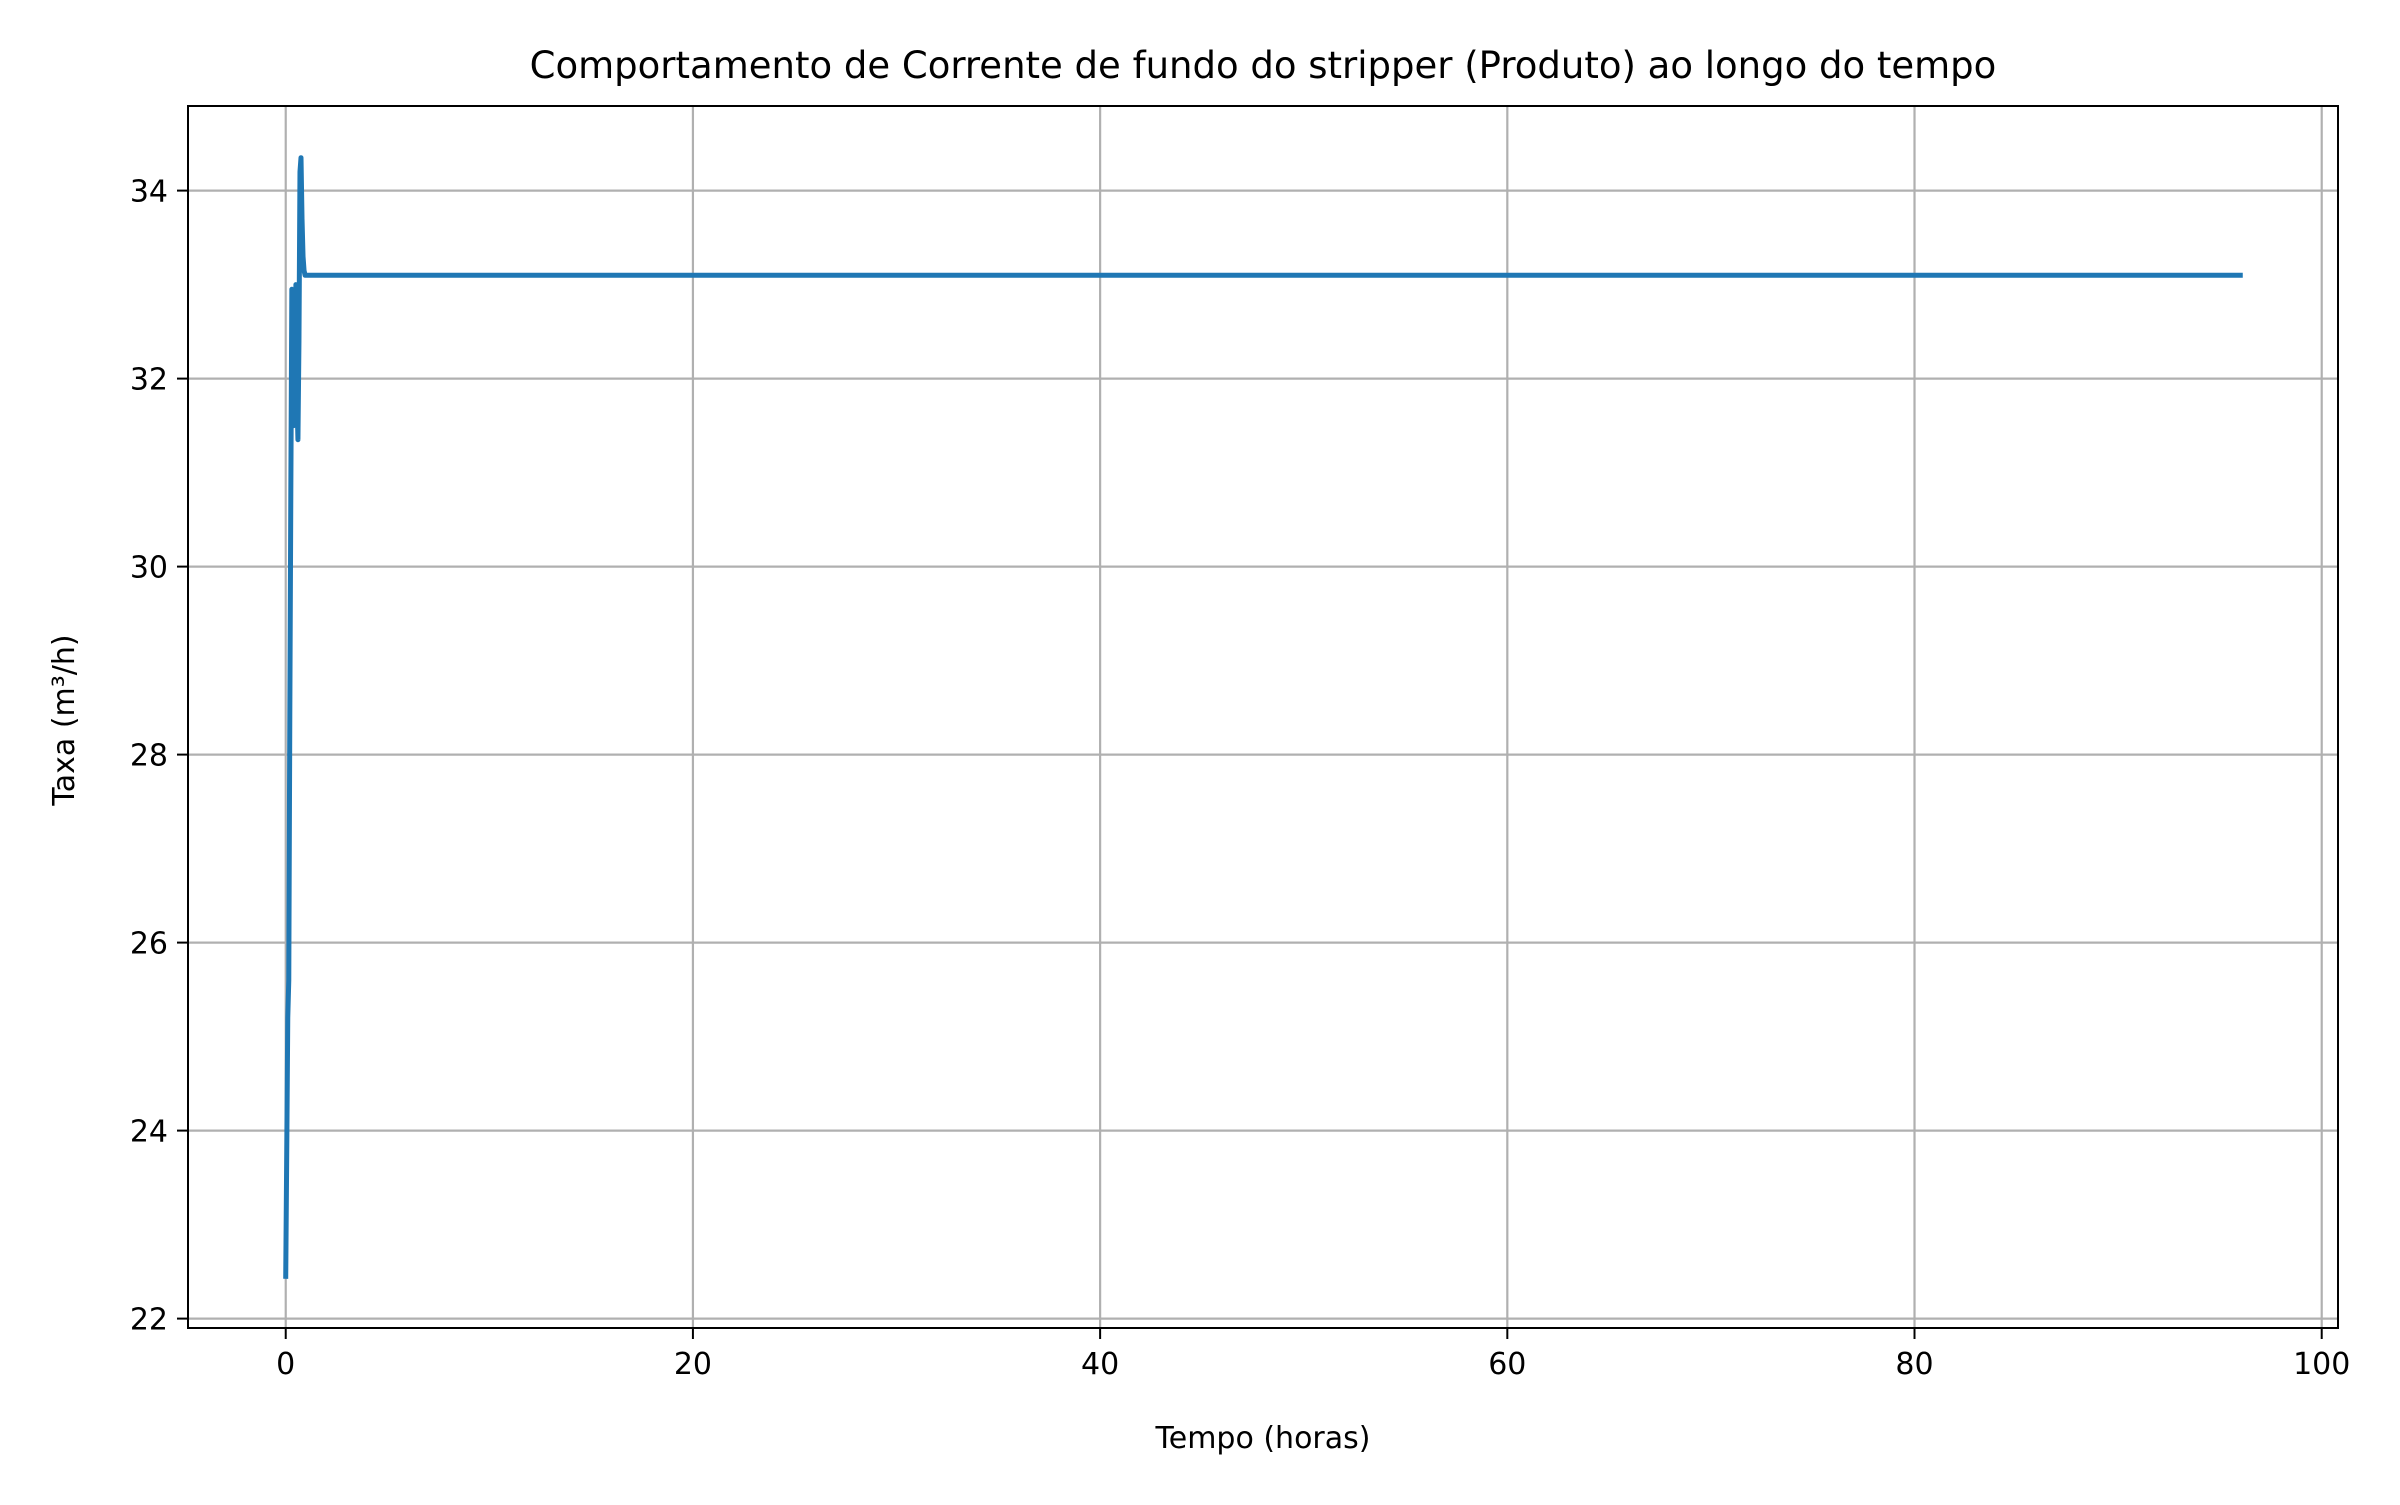 The width and height of the screenshot is (2400, 1505). What do you see at coordinates (285, 1364) in the screenshot?
I see `x-tick-label: 0` at bounding box center [285, 1364].